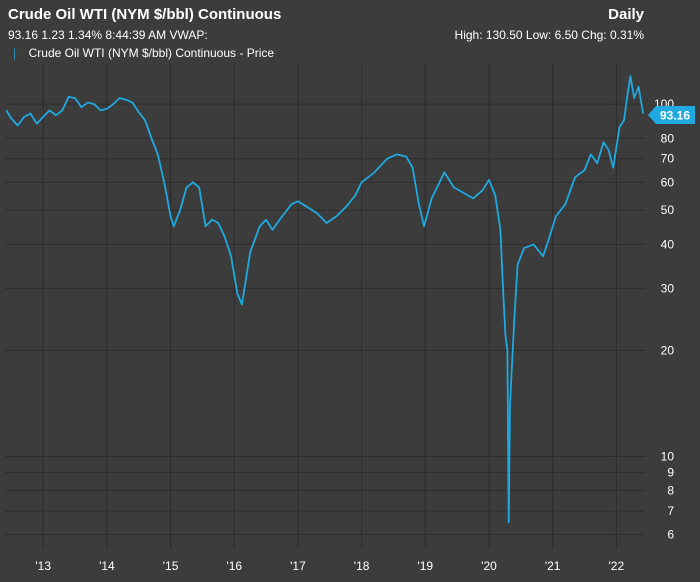 This screenshot has height=582, width=700. I want to click on x-tick-label: '22, so click(617, 566).